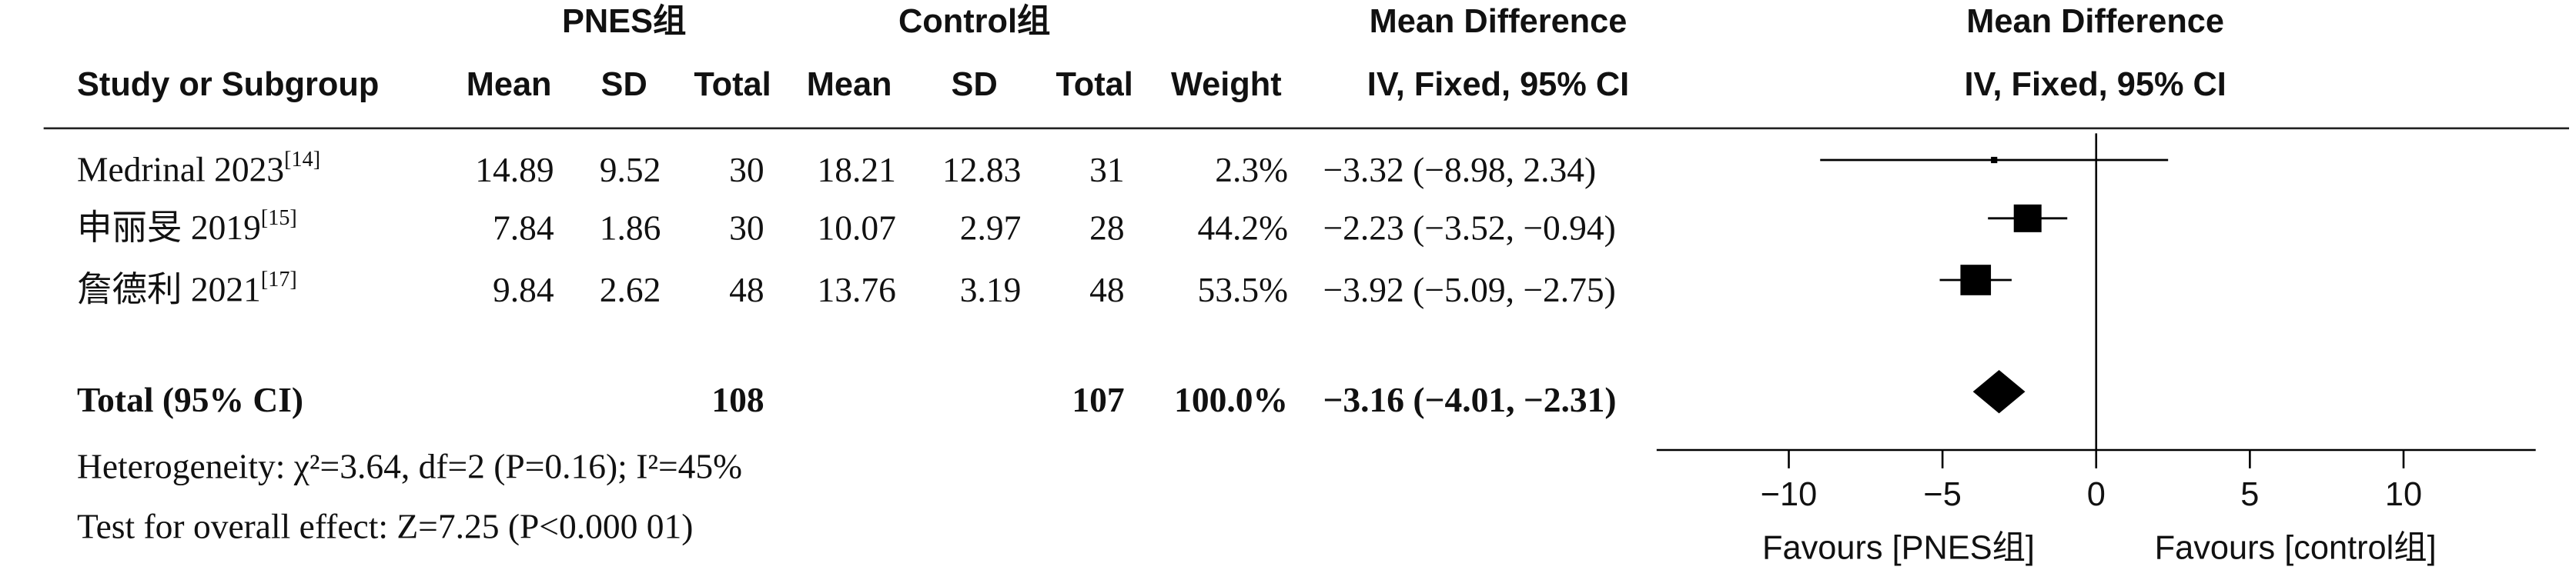 The height and width of the screenshot is (570, 2576). Describe the element at coordinates (1098, 400) in the screenshot. I see `cell: 107` at that location.